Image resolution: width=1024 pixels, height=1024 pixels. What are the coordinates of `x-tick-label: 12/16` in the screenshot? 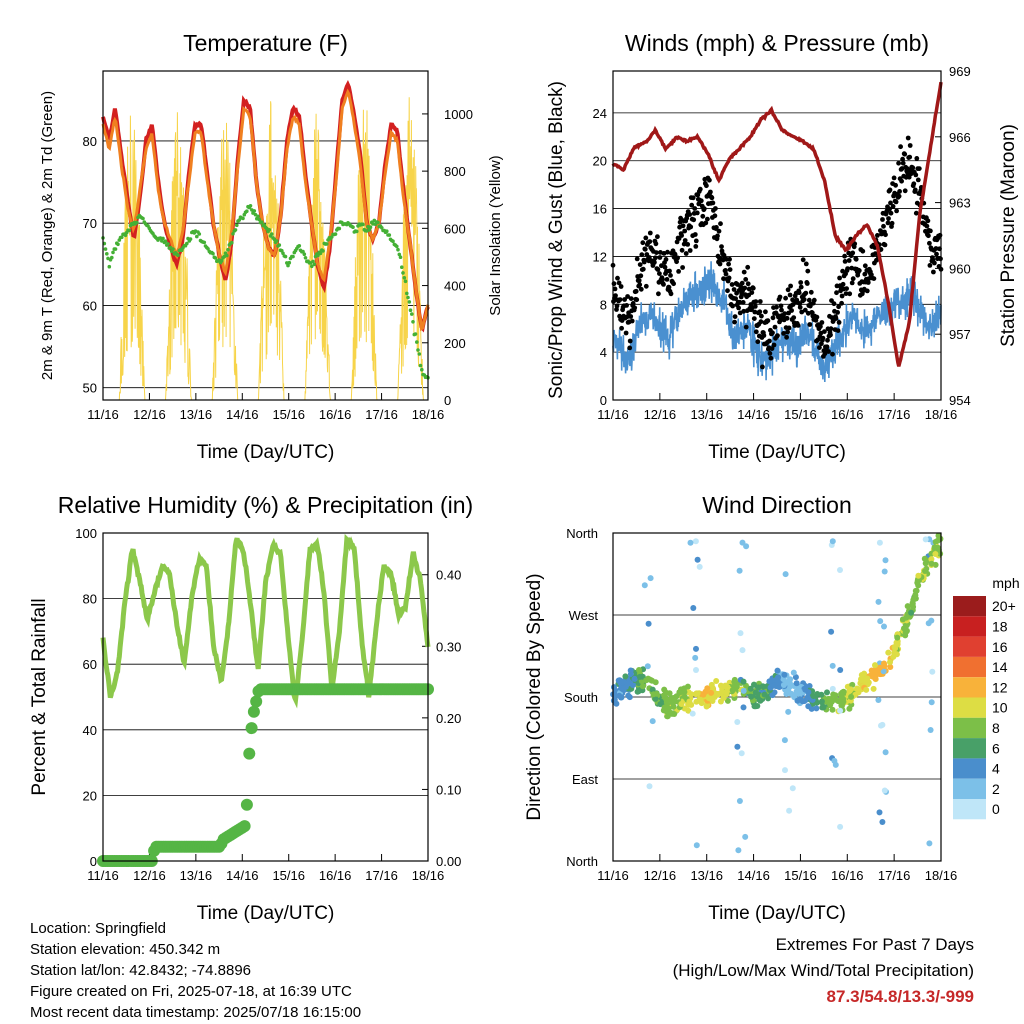 It's located at (149, 875).